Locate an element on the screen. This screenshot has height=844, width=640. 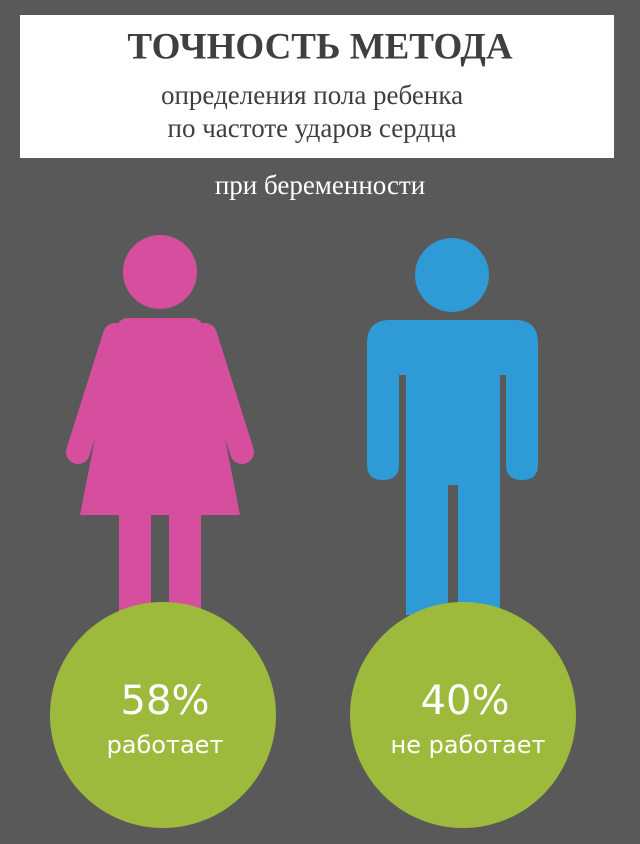
stat-male: 40% не работает is located at coordinates (463, 715).